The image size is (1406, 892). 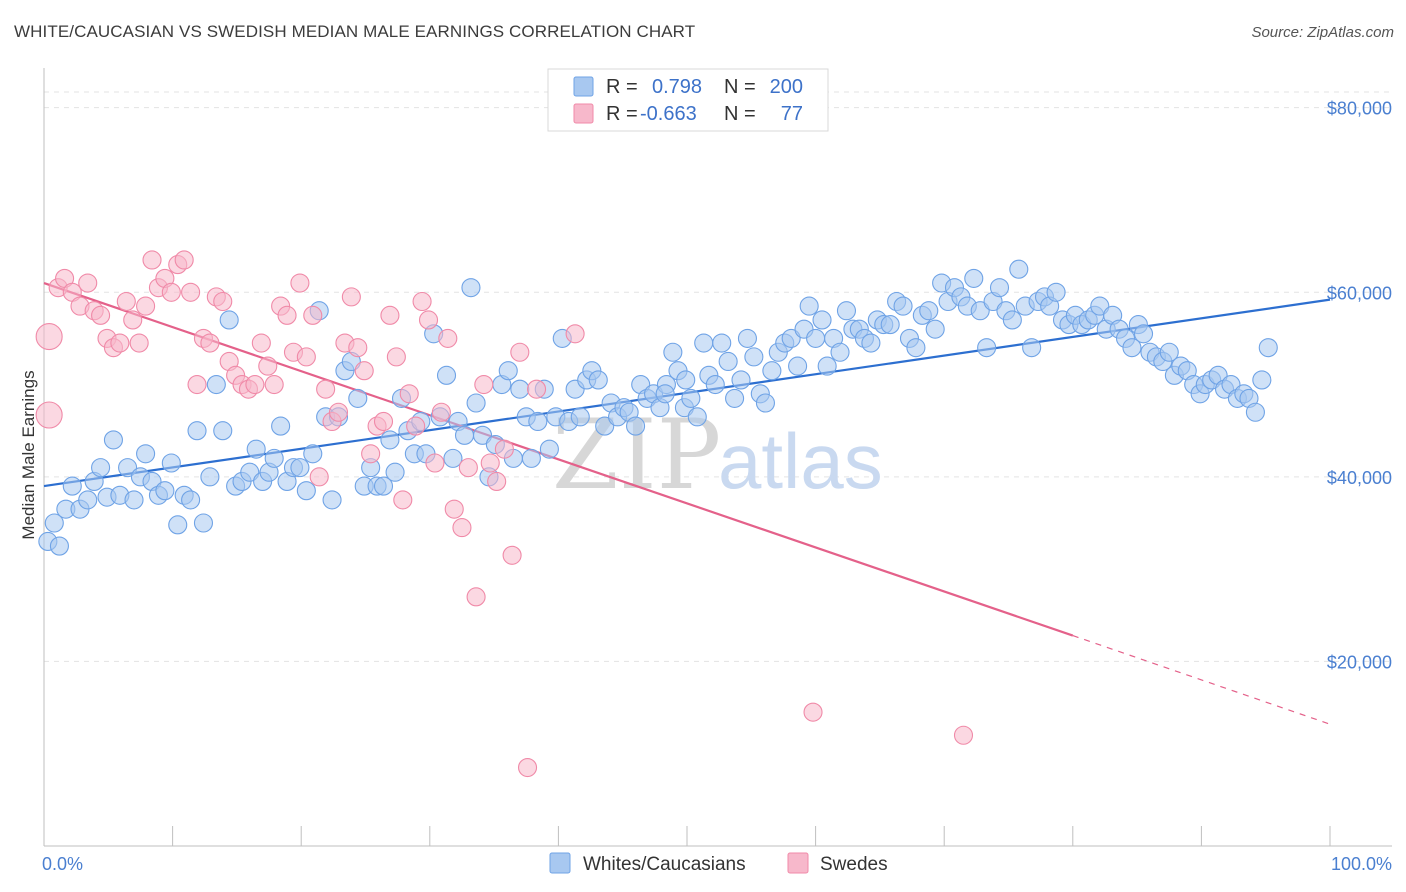 I want to click on trend-line-extension-swedes, so click(x=1201, y=680).